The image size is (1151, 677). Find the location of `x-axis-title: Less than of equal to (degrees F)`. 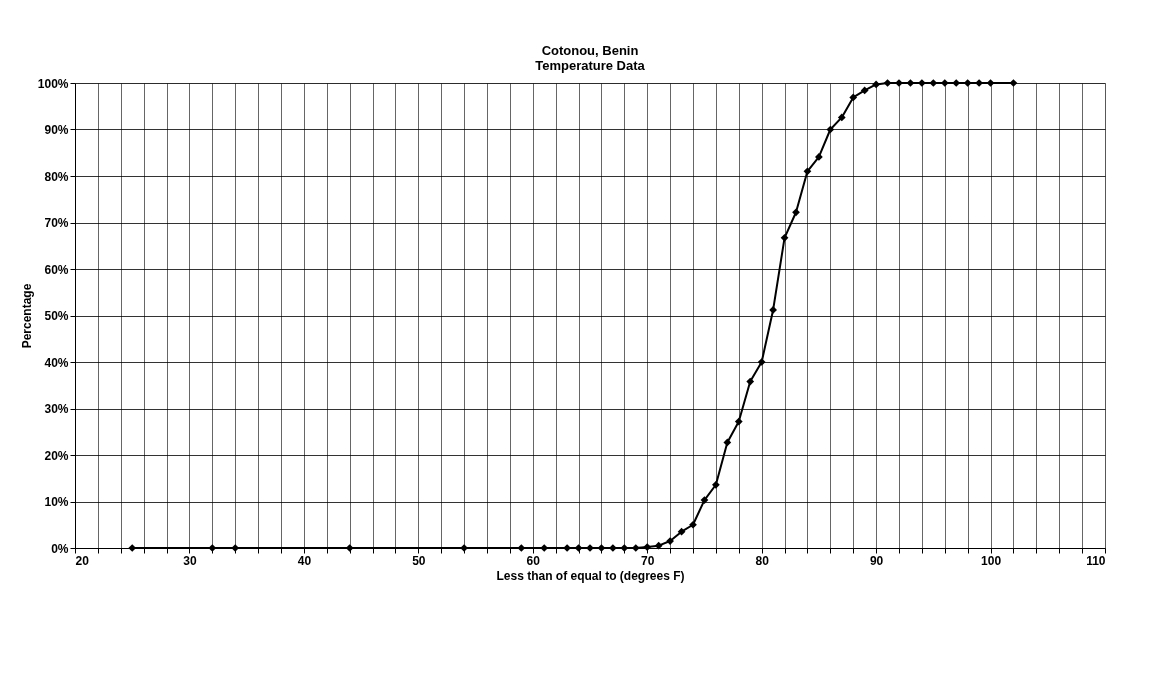

x-axis-title: Less than of equal to (degrees F) is located at coordinates (590, 575).